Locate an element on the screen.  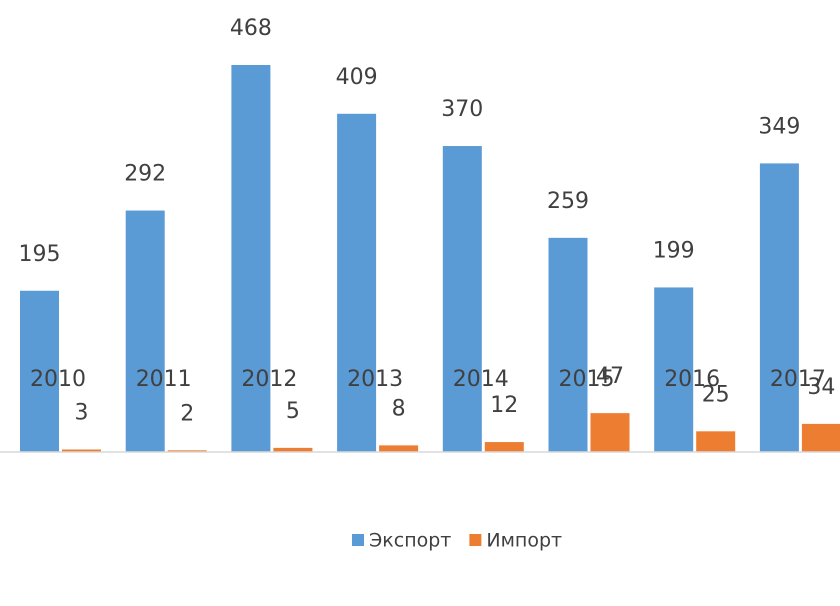
data-label: 8 is located at coordinates (399, 408).